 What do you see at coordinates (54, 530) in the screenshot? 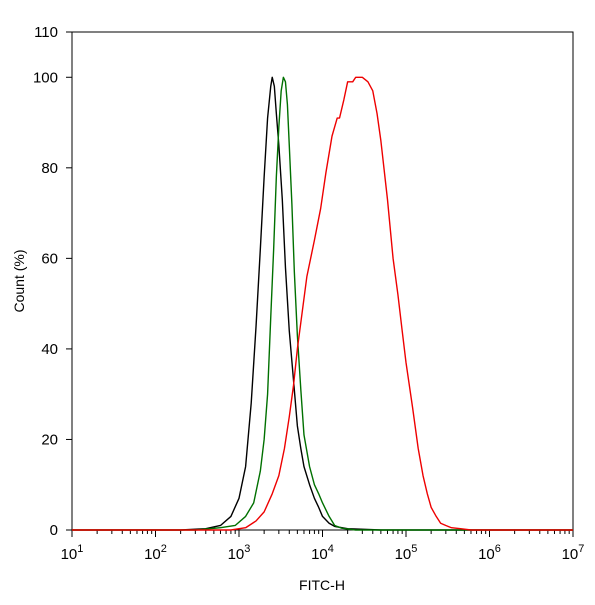
I see `y-tick-label: 0` at bounding box center [54, 530].